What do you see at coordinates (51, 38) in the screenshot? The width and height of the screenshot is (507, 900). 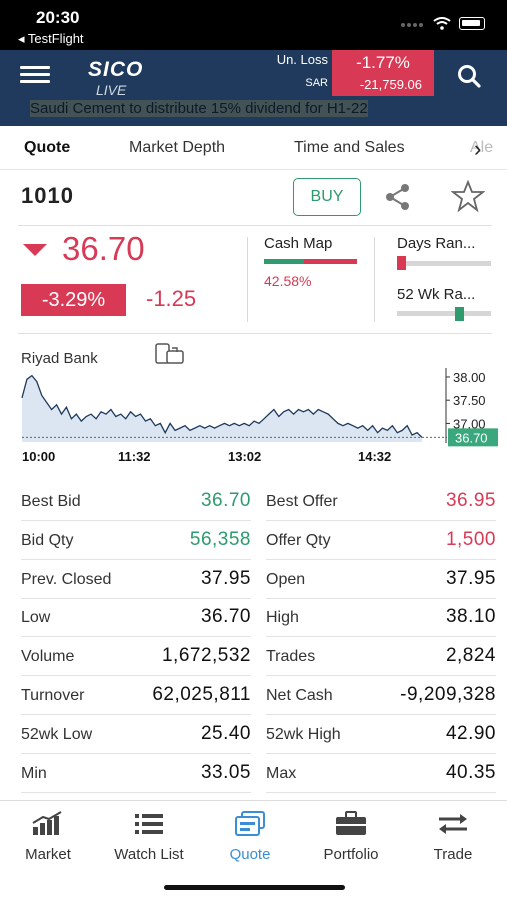 I see `back-to-testflight: ◂ TestFlight` at bounding box center [51, 38].